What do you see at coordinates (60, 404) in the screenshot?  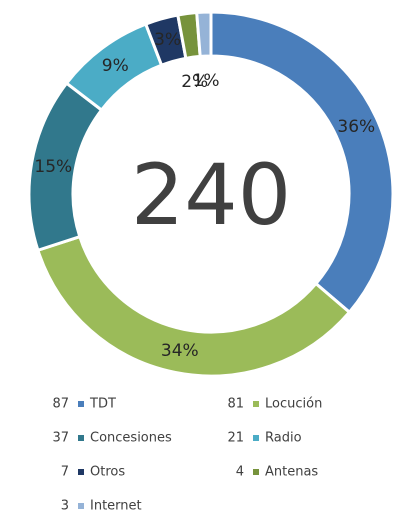 I see `legend-value: 87` at bounding box center [60, 404].